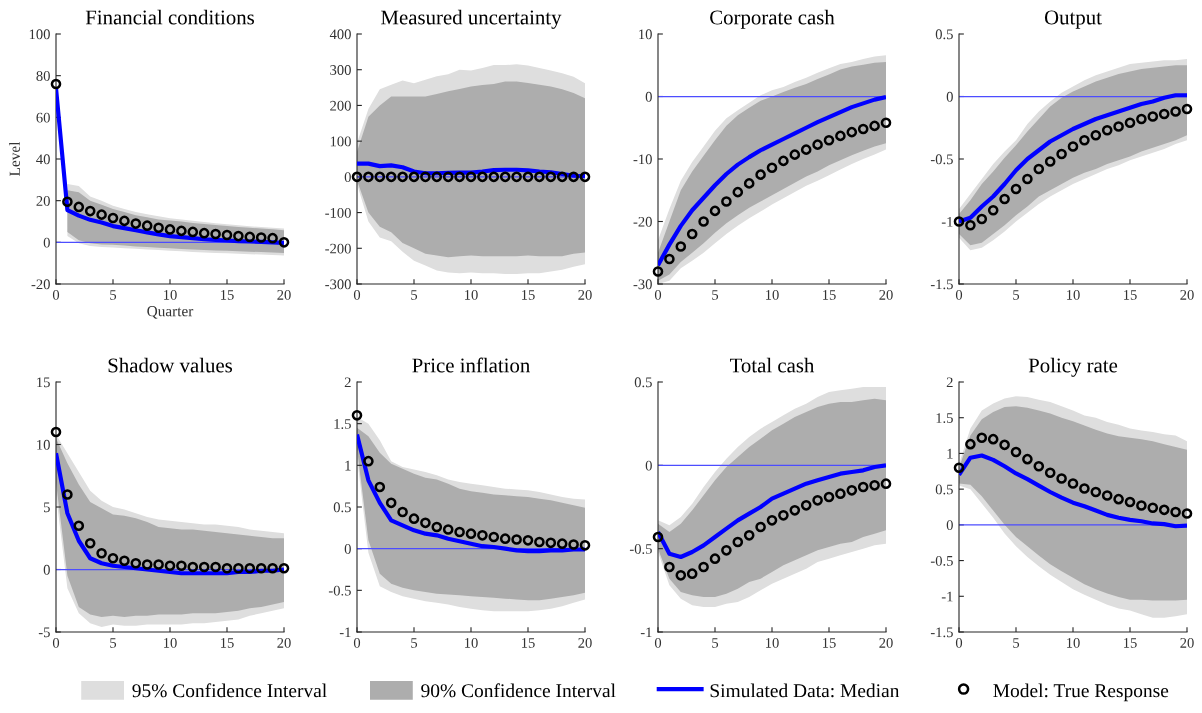  I want to click on chart-title: Shadow values, so click(170, 365).